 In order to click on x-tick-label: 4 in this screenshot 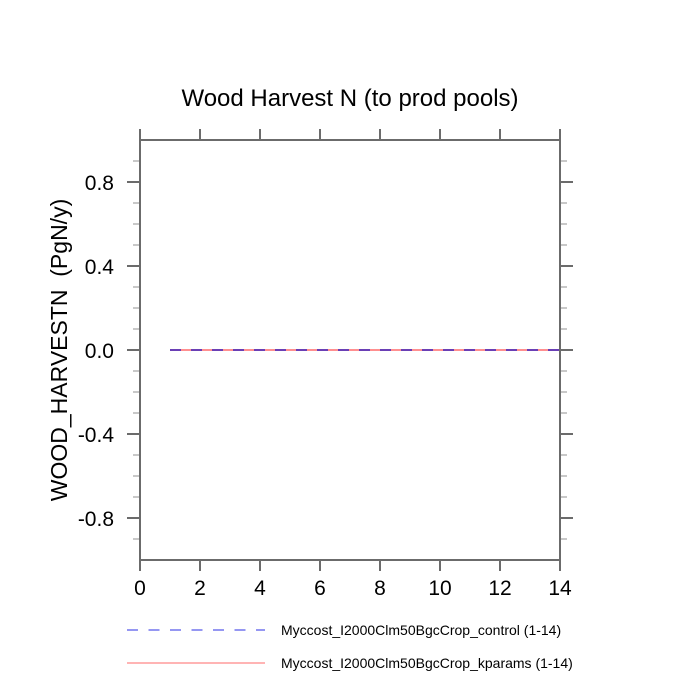, I will do `click(260, 588)`.